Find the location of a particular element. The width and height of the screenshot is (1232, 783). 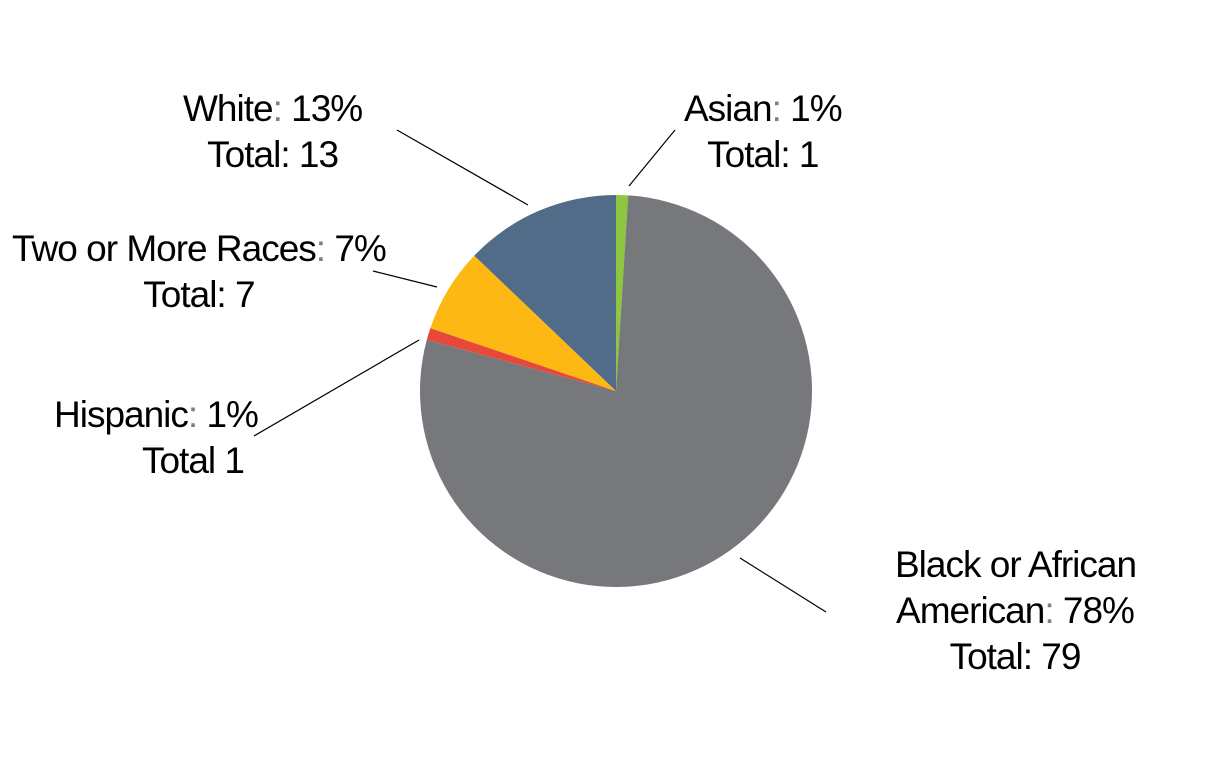

leader-line-two-or-more is located at coordinates (405, 279).